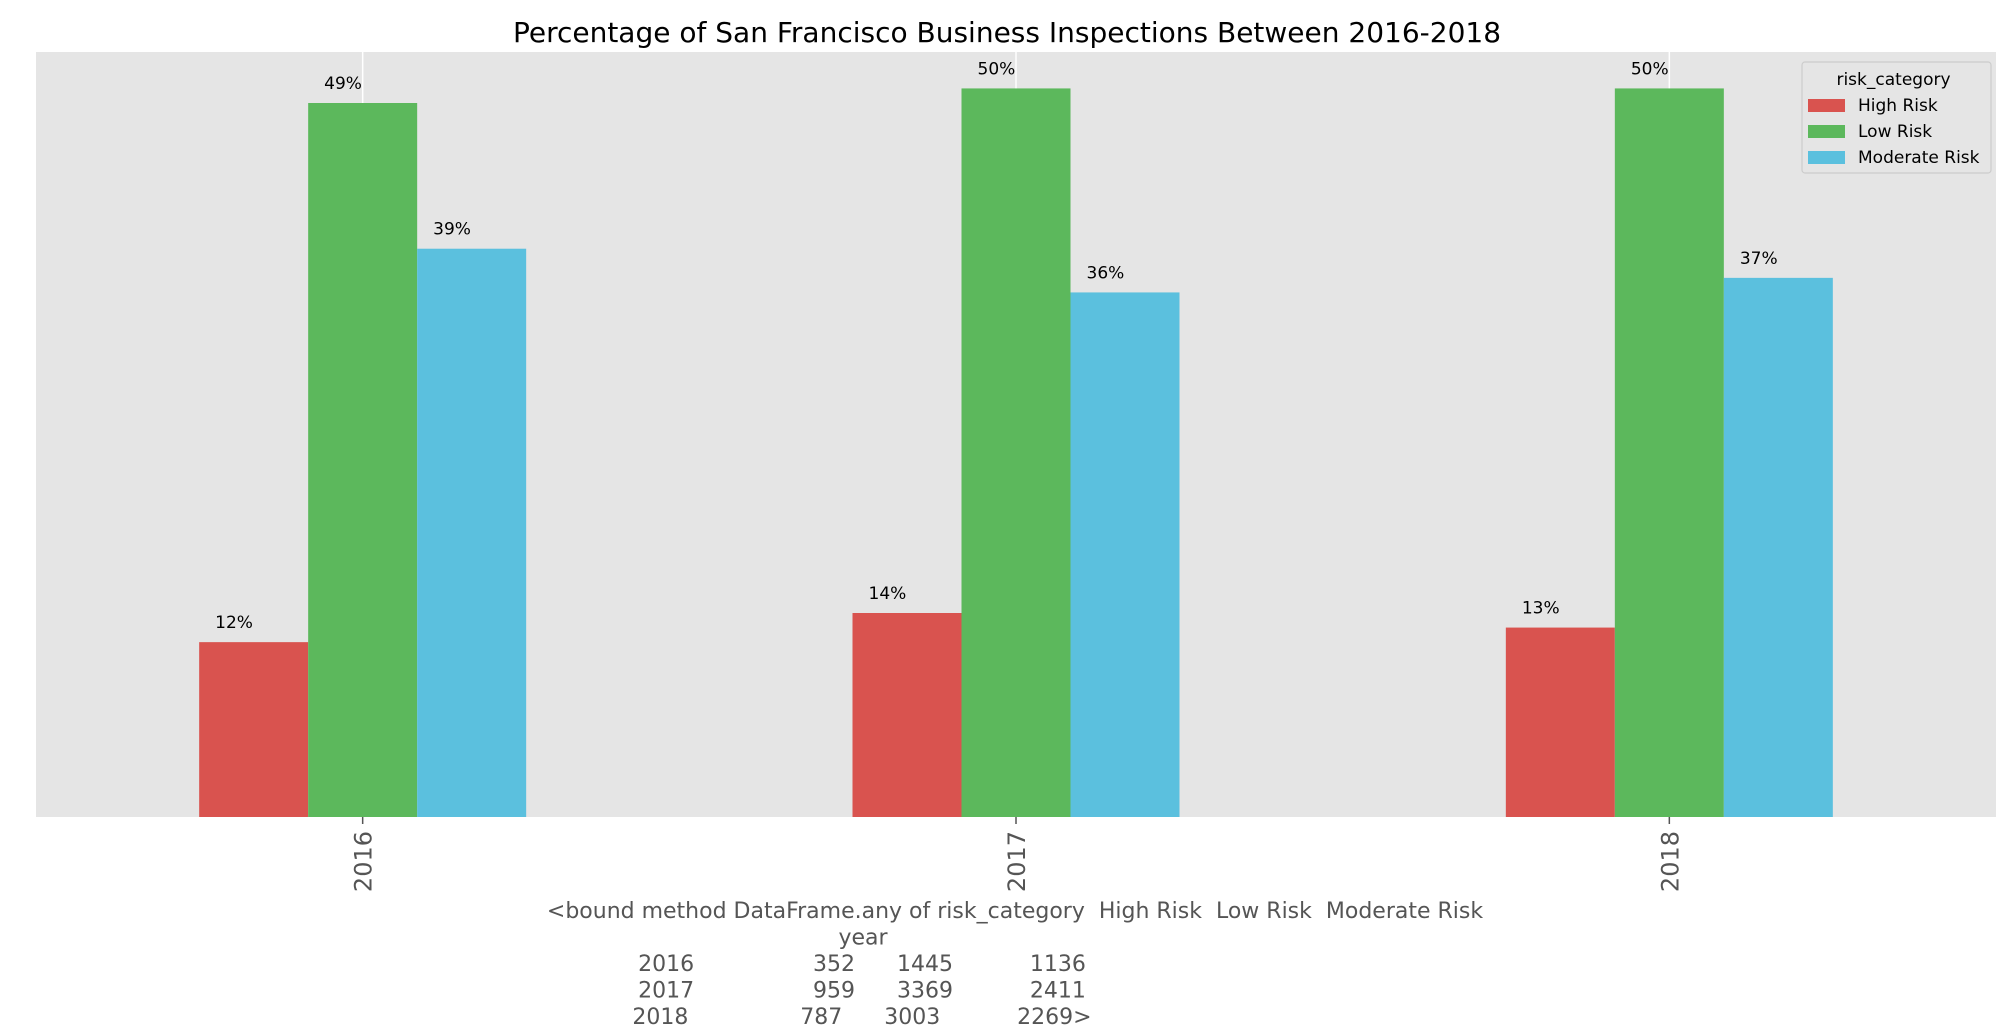  Describe the element at coordinates (1017, 861) in the screenshot. I see `x-tick-label: 2017` at that location.